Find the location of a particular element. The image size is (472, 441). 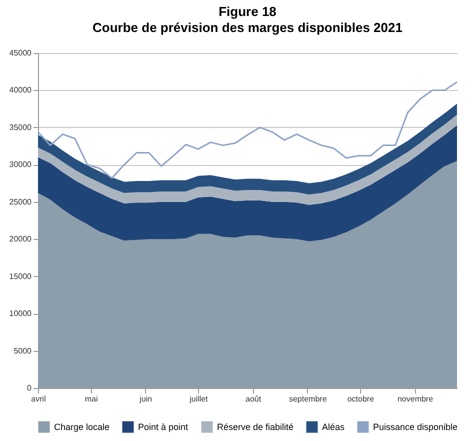

y-tick-label: 30000 is located at coordinates (20, 165).